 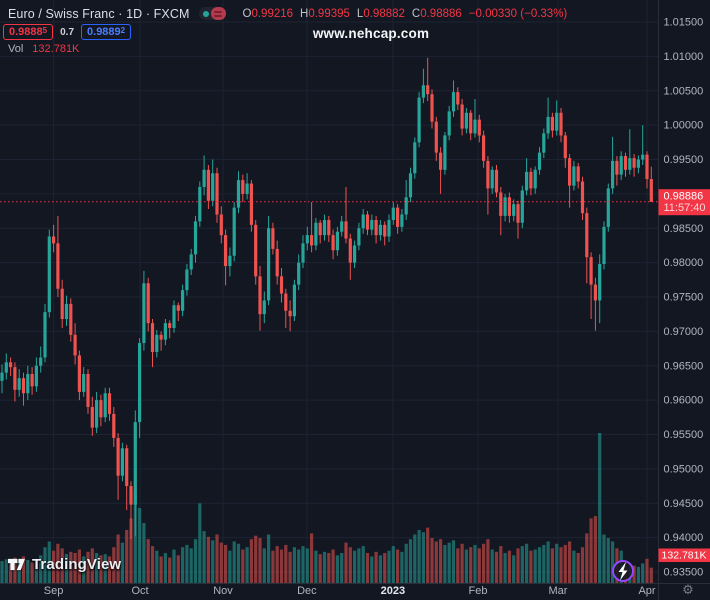 I want to click on sell-button: 0.9888 5, so click(x=28, y=32).